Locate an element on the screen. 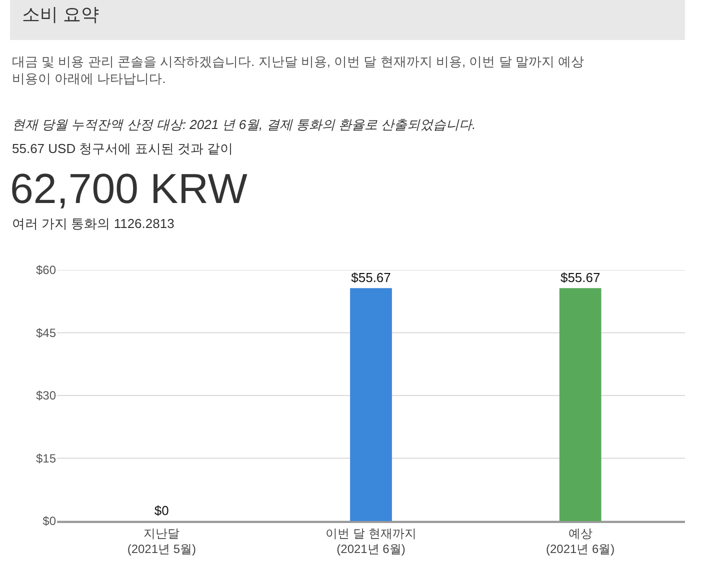 The height and width of the screenshot is (571, 719). y-tick-label: $60 is located at coordinates (46, 270).